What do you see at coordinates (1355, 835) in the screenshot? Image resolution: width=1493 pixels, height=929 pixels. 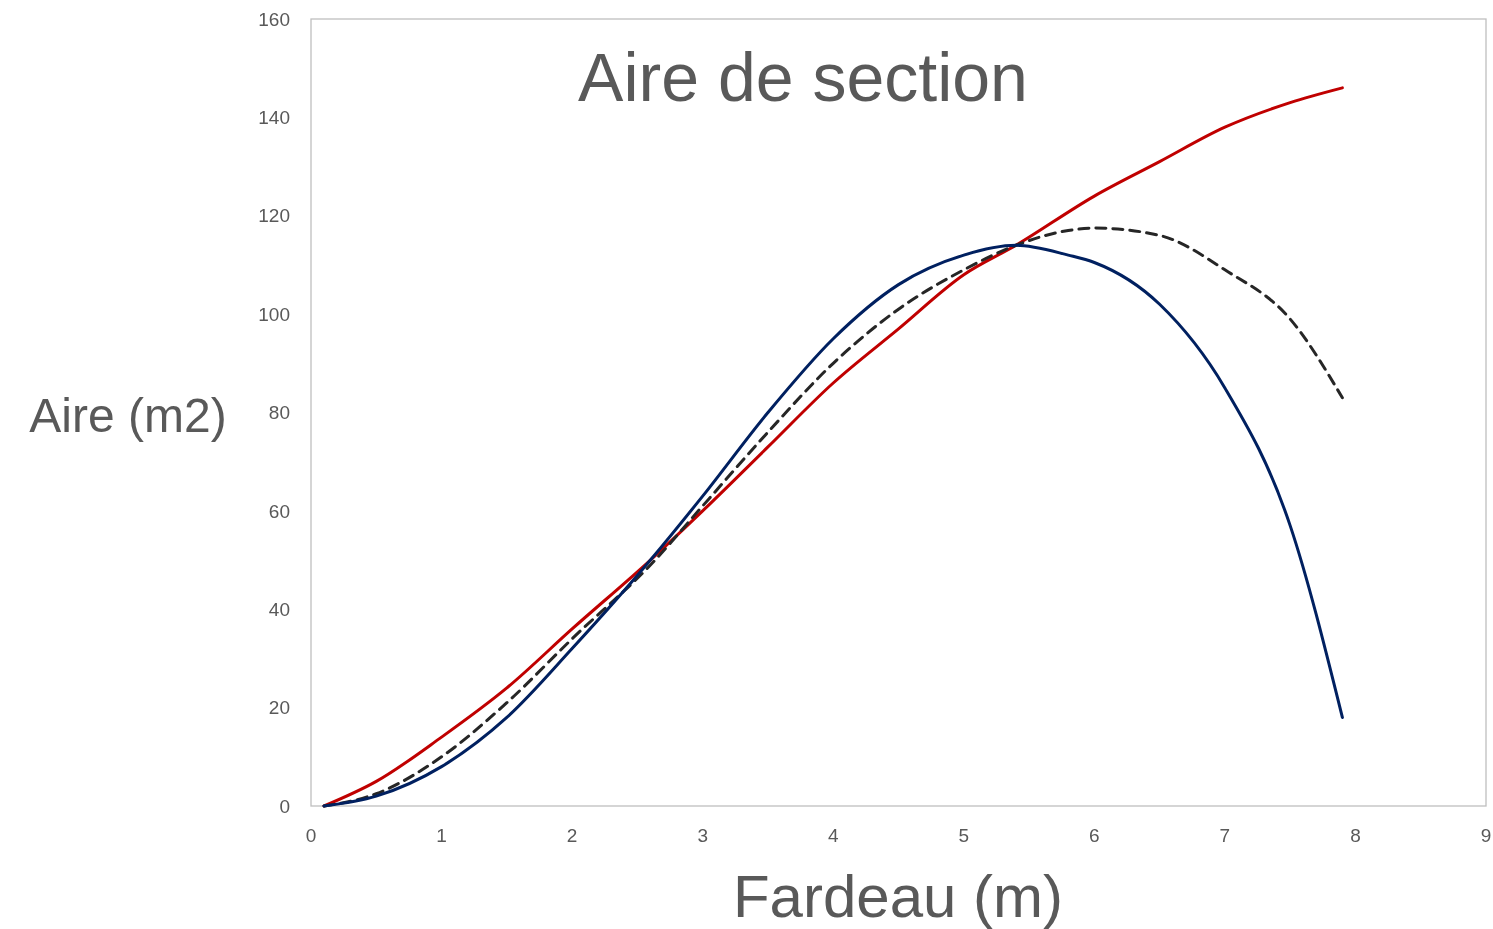 I see `x-tick-label: 8` at bounding box center [1355, 835].